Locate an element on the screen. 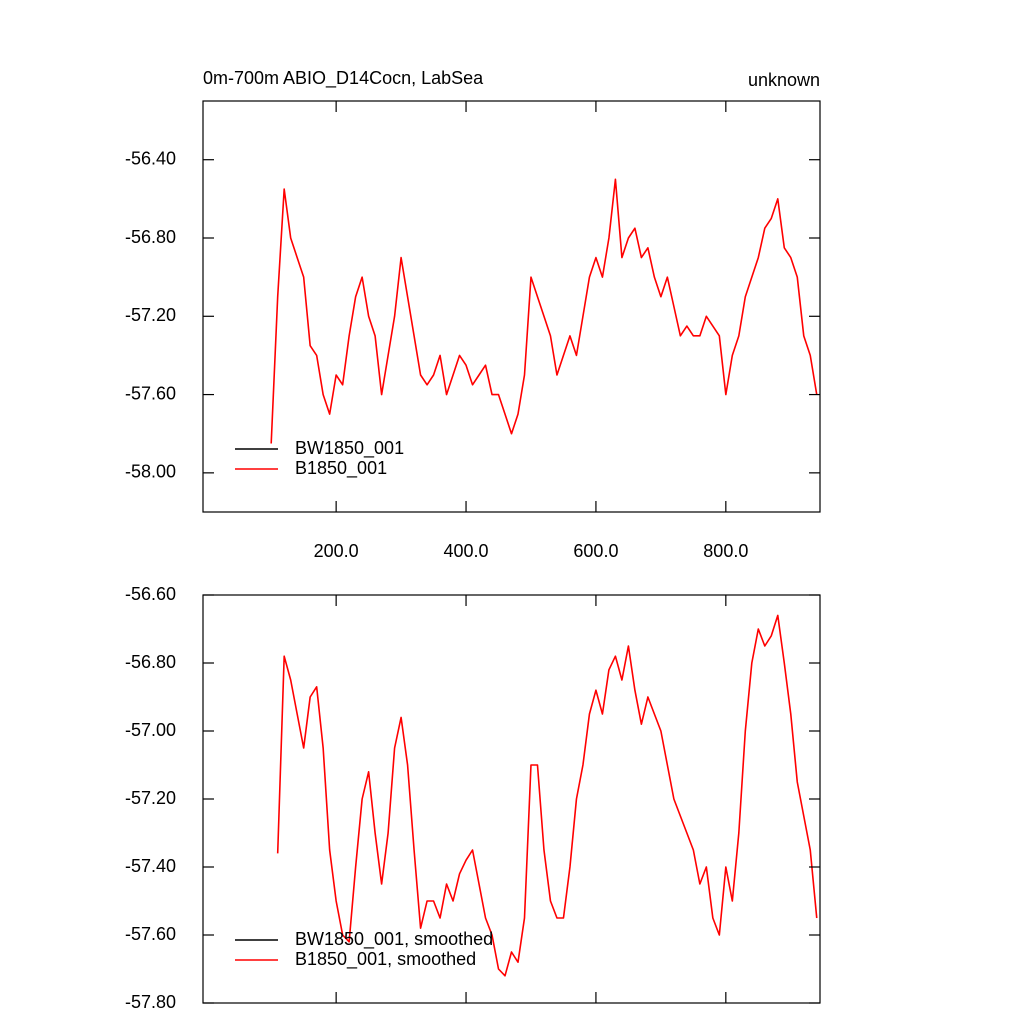 The width and height of the screenshot is (1024, 1024). legend-label: B1850_001 is located at coordinates (341, 468).